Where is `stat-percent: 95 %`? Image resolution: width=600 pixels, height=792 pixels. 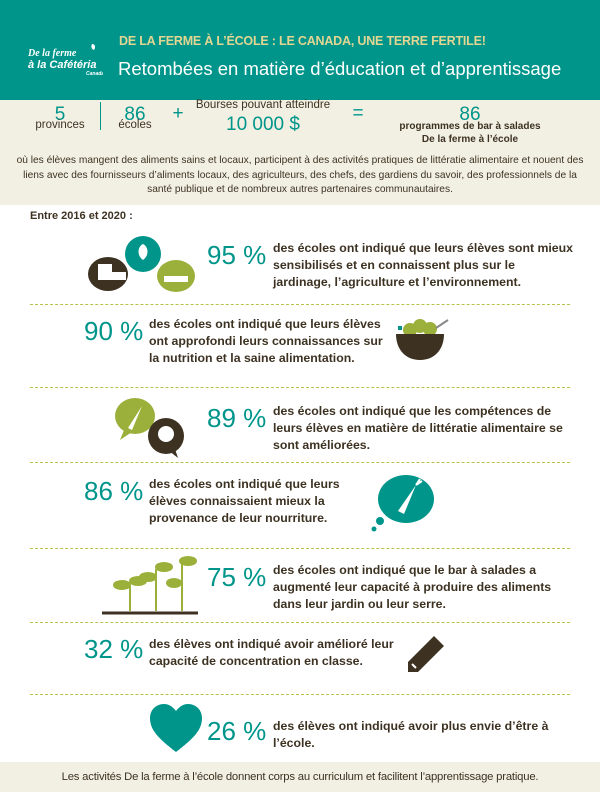
stat-percent: 95 % is located at coordinates (237, 255).